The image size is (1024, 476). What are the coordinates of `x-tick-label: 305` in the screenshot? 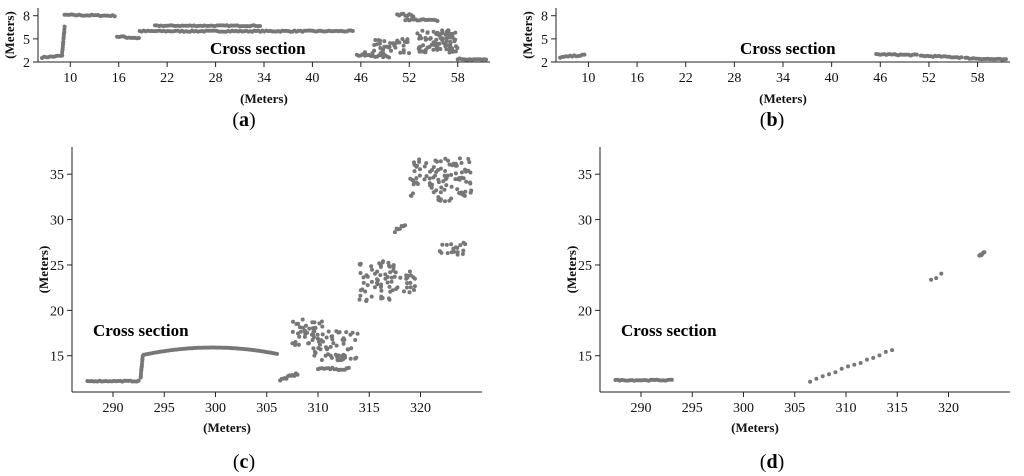 It's located at (794, 408).